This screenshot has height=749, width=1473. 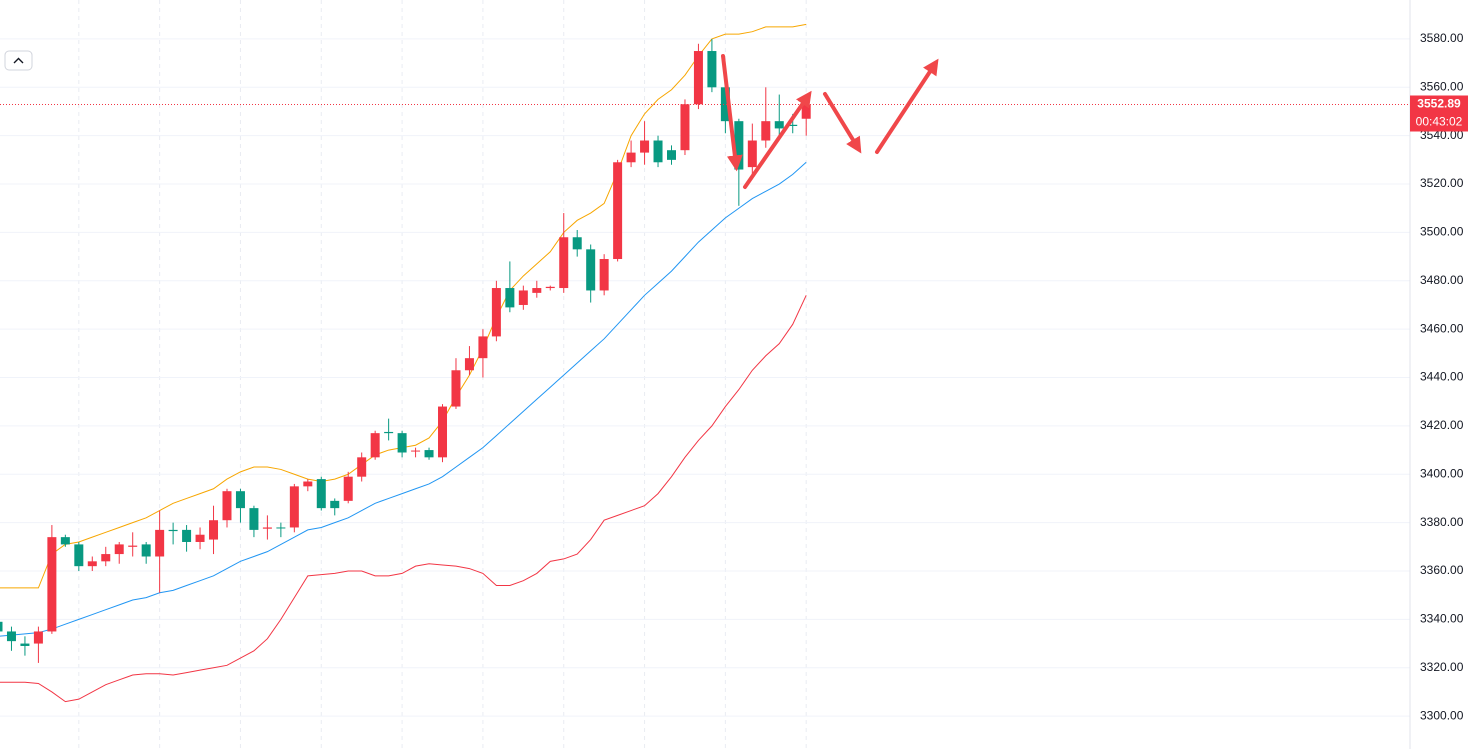 I want to click on last-price-label: 3552.89, so click(x=1439, y=104).